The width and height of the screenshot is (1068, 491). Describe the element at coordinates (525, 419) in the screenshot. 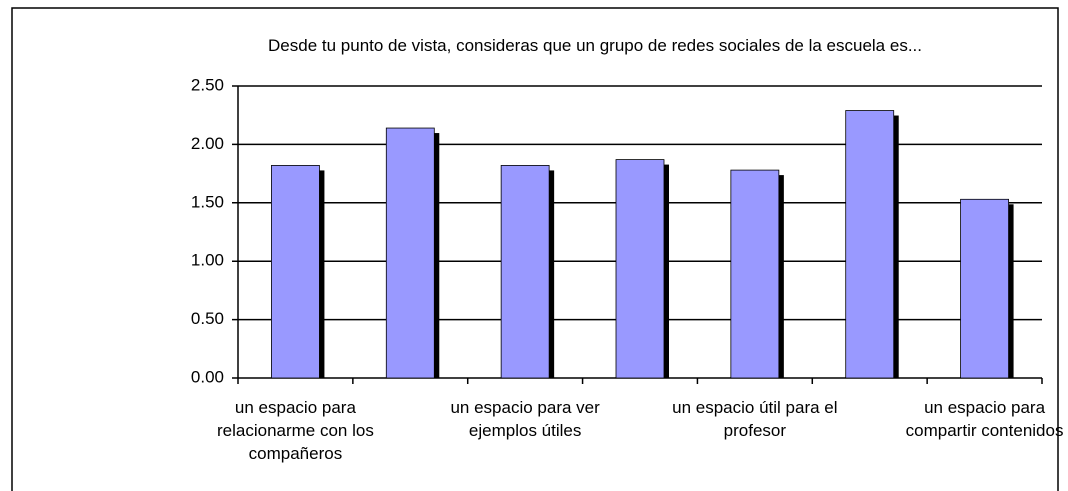

I see `x-tick-label: un espacio para ver ejemplos útiles` at that location.